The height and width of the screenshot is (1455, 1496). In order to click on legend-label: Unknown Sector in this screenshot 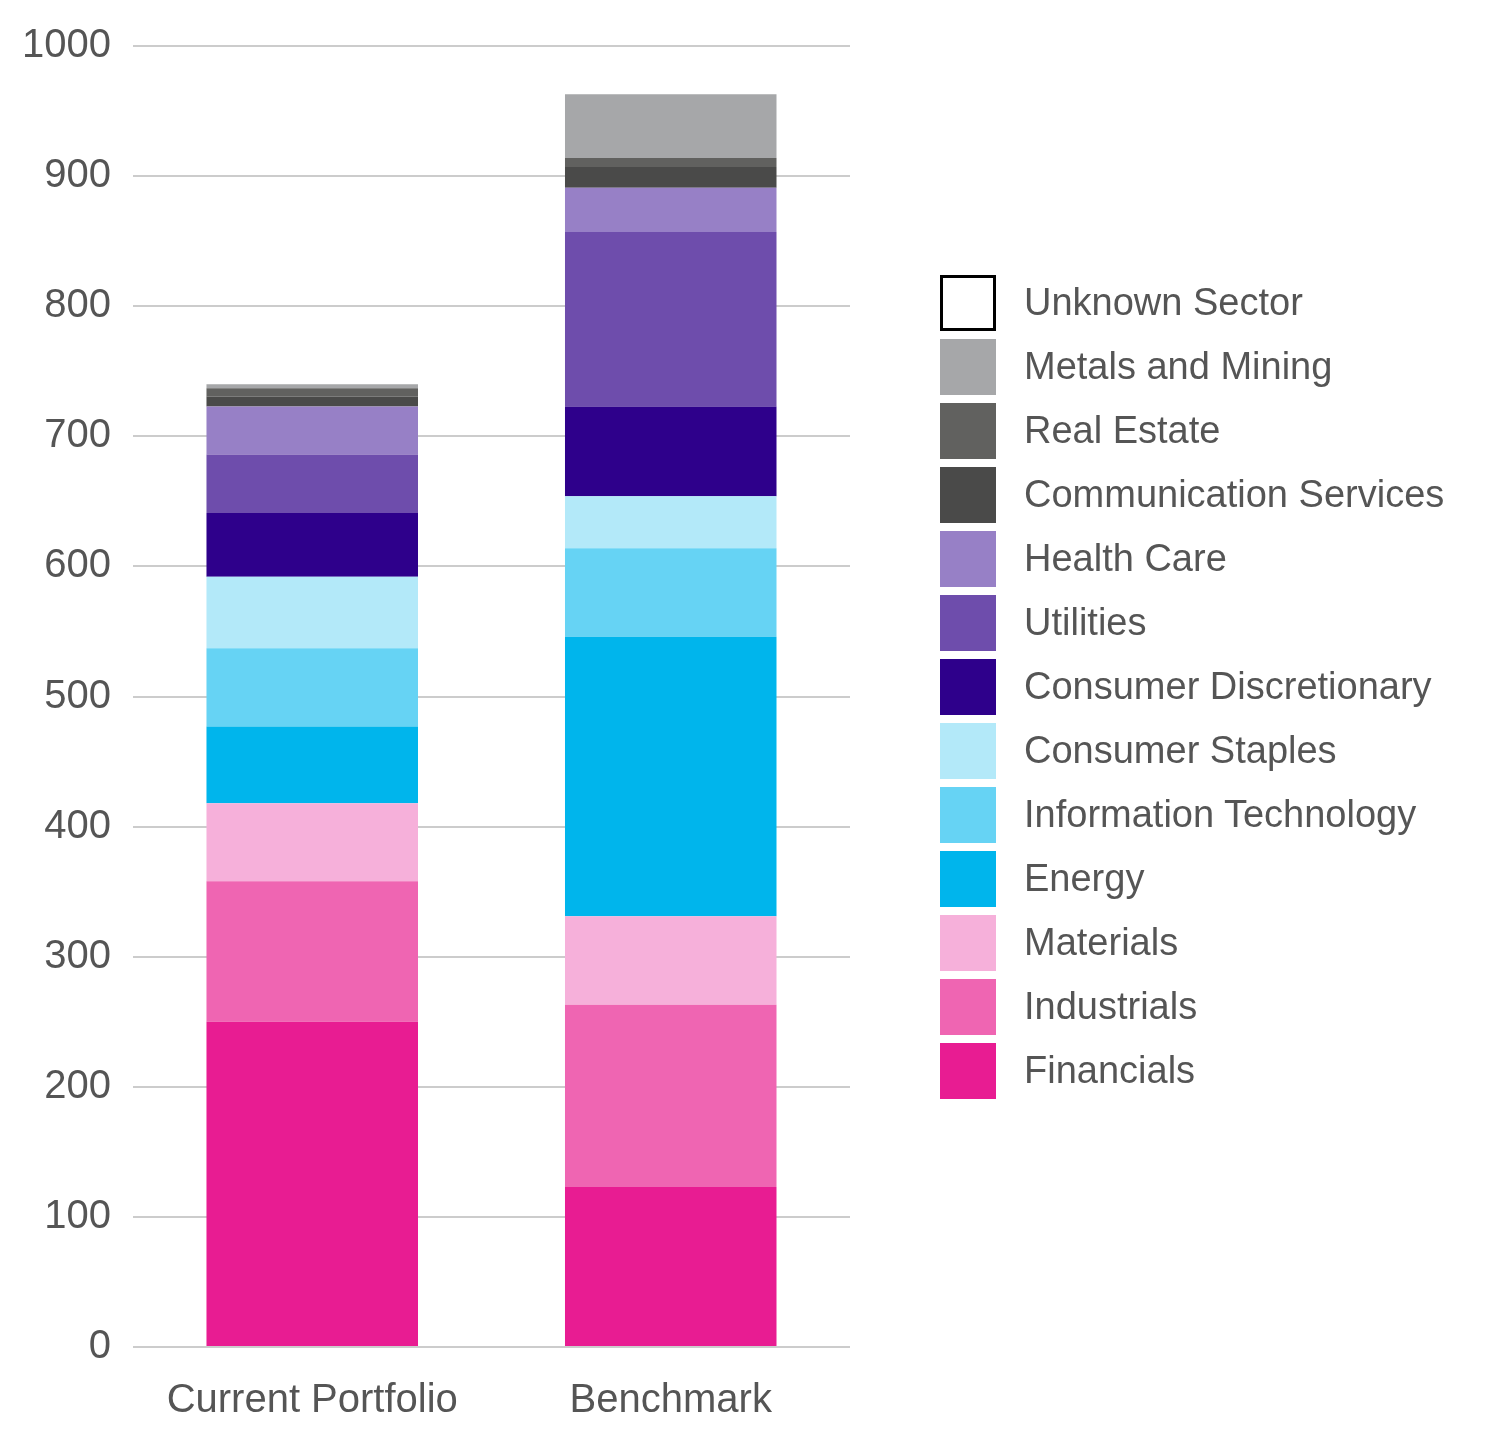, I will do `click(1163, 302)`.